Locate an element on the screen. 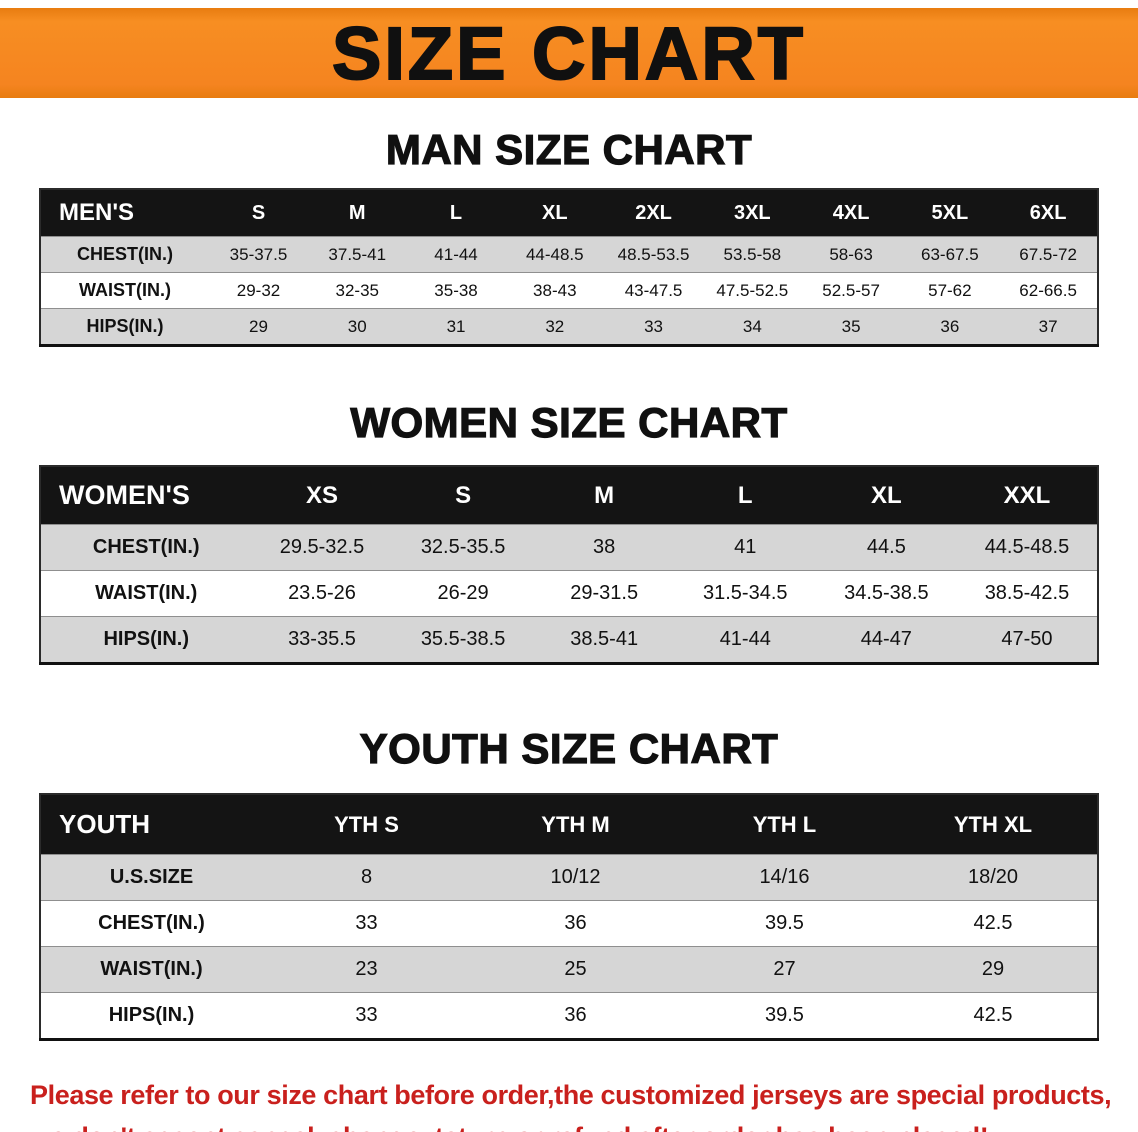  row-label: U.S.SIZE is located at coordinates (151, 877).